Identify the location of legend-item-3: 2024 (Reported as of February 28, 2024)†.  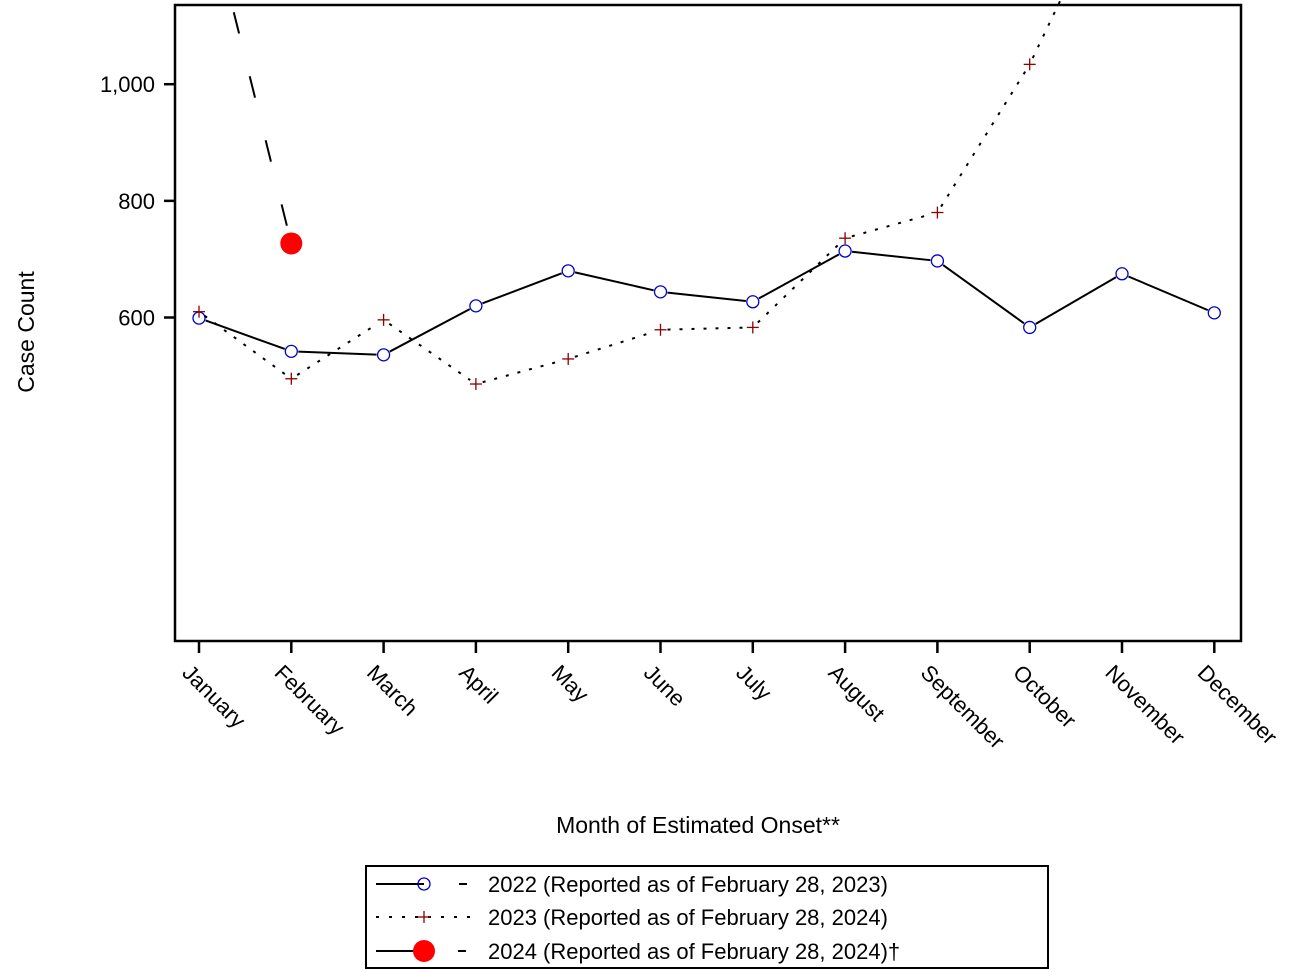
(638, 951).